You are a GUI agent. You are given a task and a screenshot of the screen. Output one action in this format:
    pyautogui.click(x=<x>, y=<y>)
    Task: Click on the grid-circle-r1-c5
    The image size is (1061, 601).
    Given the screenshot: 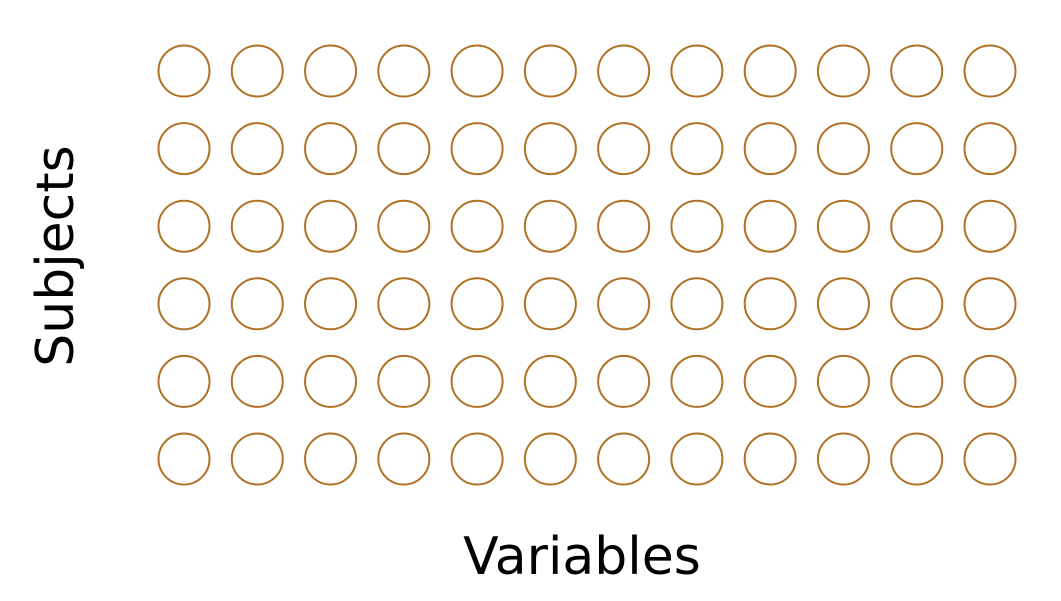 What is the action you would take?
    pyautogui.click(x=477, y=71)
    